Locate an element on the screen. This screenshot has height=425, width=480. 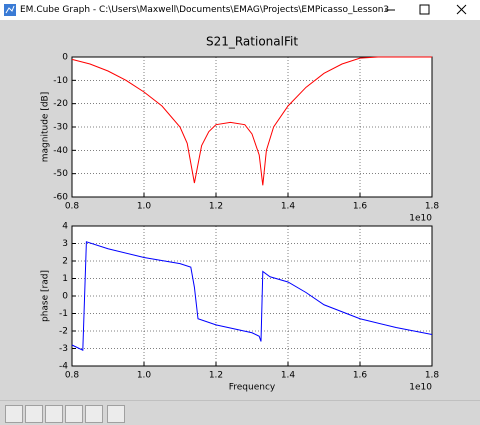
y-tick-label: 1 is located at coordinates (65, 279).